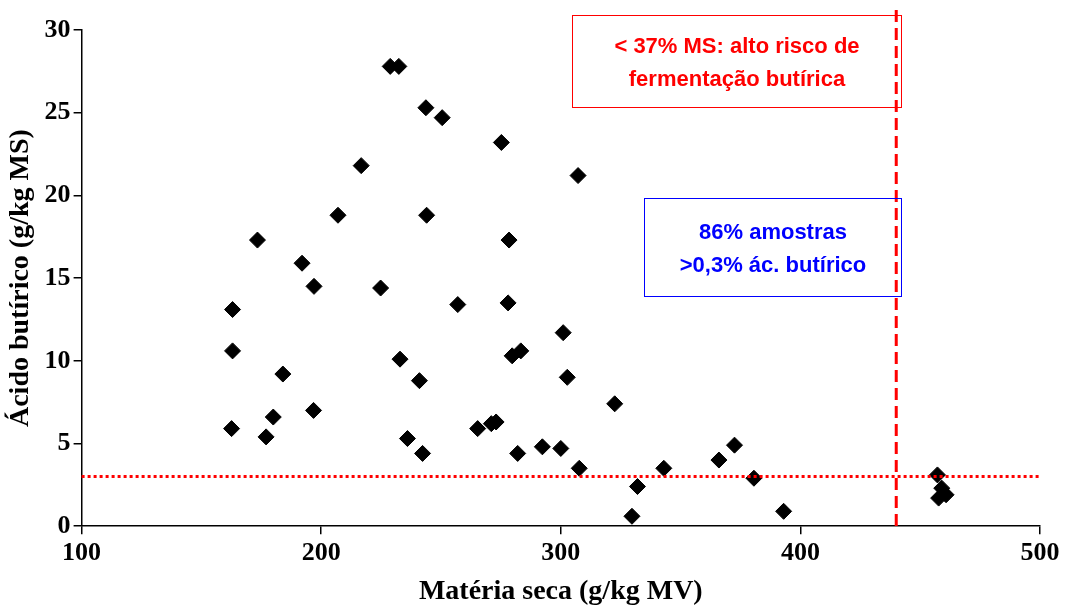 The width and height of the screenshot is (1070, 613). I want to click on annotation: 86% amostras >0,3% ác. butírico, so click(773, 247).